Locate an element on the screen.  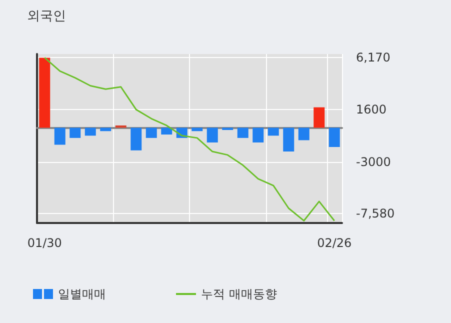
x-tick-label: 01/30 is located at coordinates (44, 243).